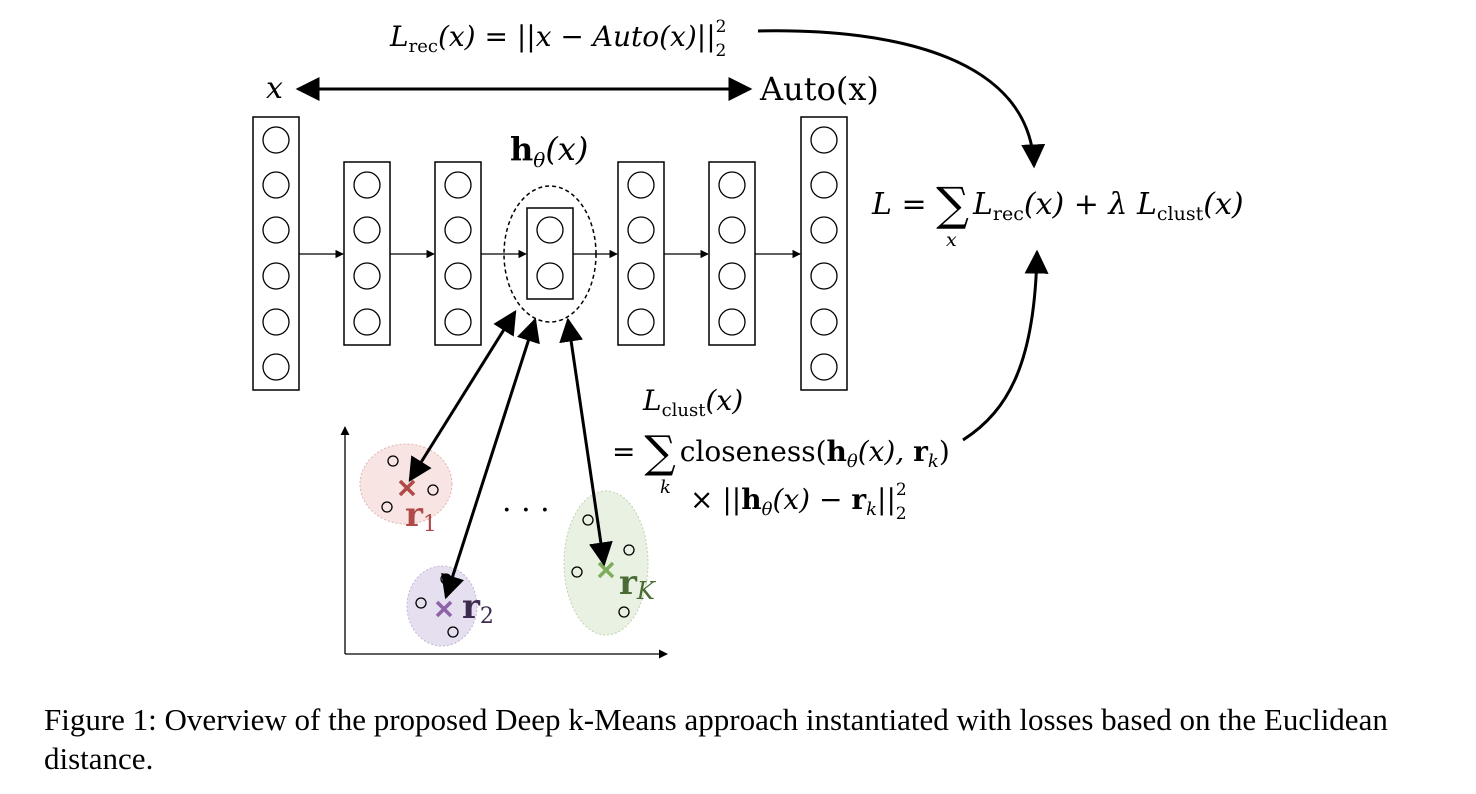 This screenshot has height=794, width=1476. What do you see at coordinates (1005, 345) in the screenshot?
I see `clust-to-total-arrow` at bounding box center [1005, 345].